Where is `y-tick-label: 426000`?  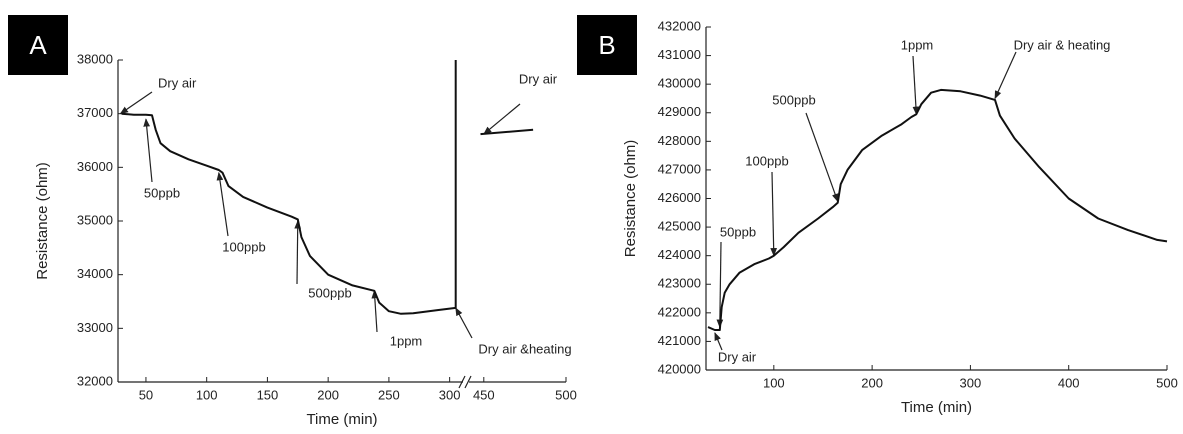
y-tick-label: 426000 is located at coordinates (679, 197).